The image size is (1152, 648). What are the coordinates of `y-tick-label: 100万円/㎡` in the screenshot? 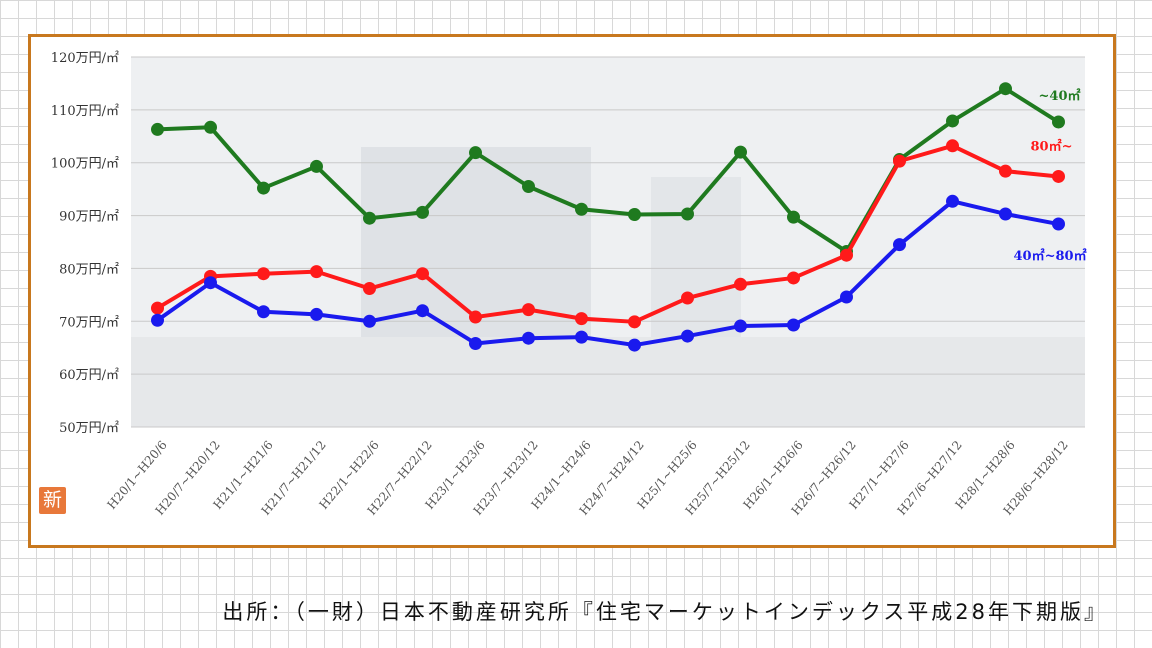 It's located at (85, 164).